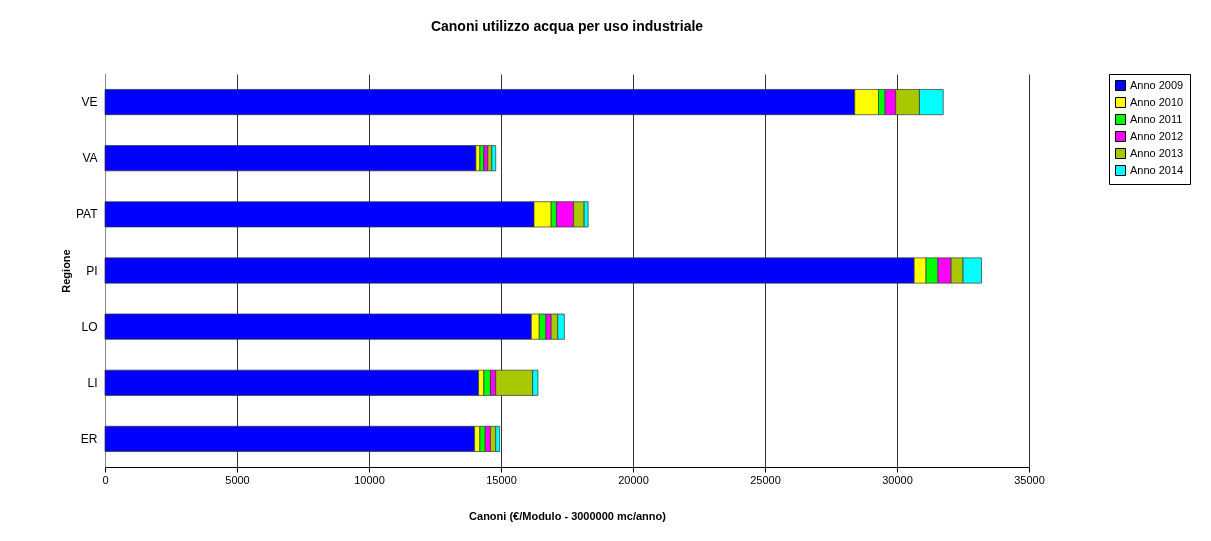  What do you see at coordinates (1157, 135) in the screenshot?
I see `legend-label: Anno 2012` at bounding box center [1157, 135].